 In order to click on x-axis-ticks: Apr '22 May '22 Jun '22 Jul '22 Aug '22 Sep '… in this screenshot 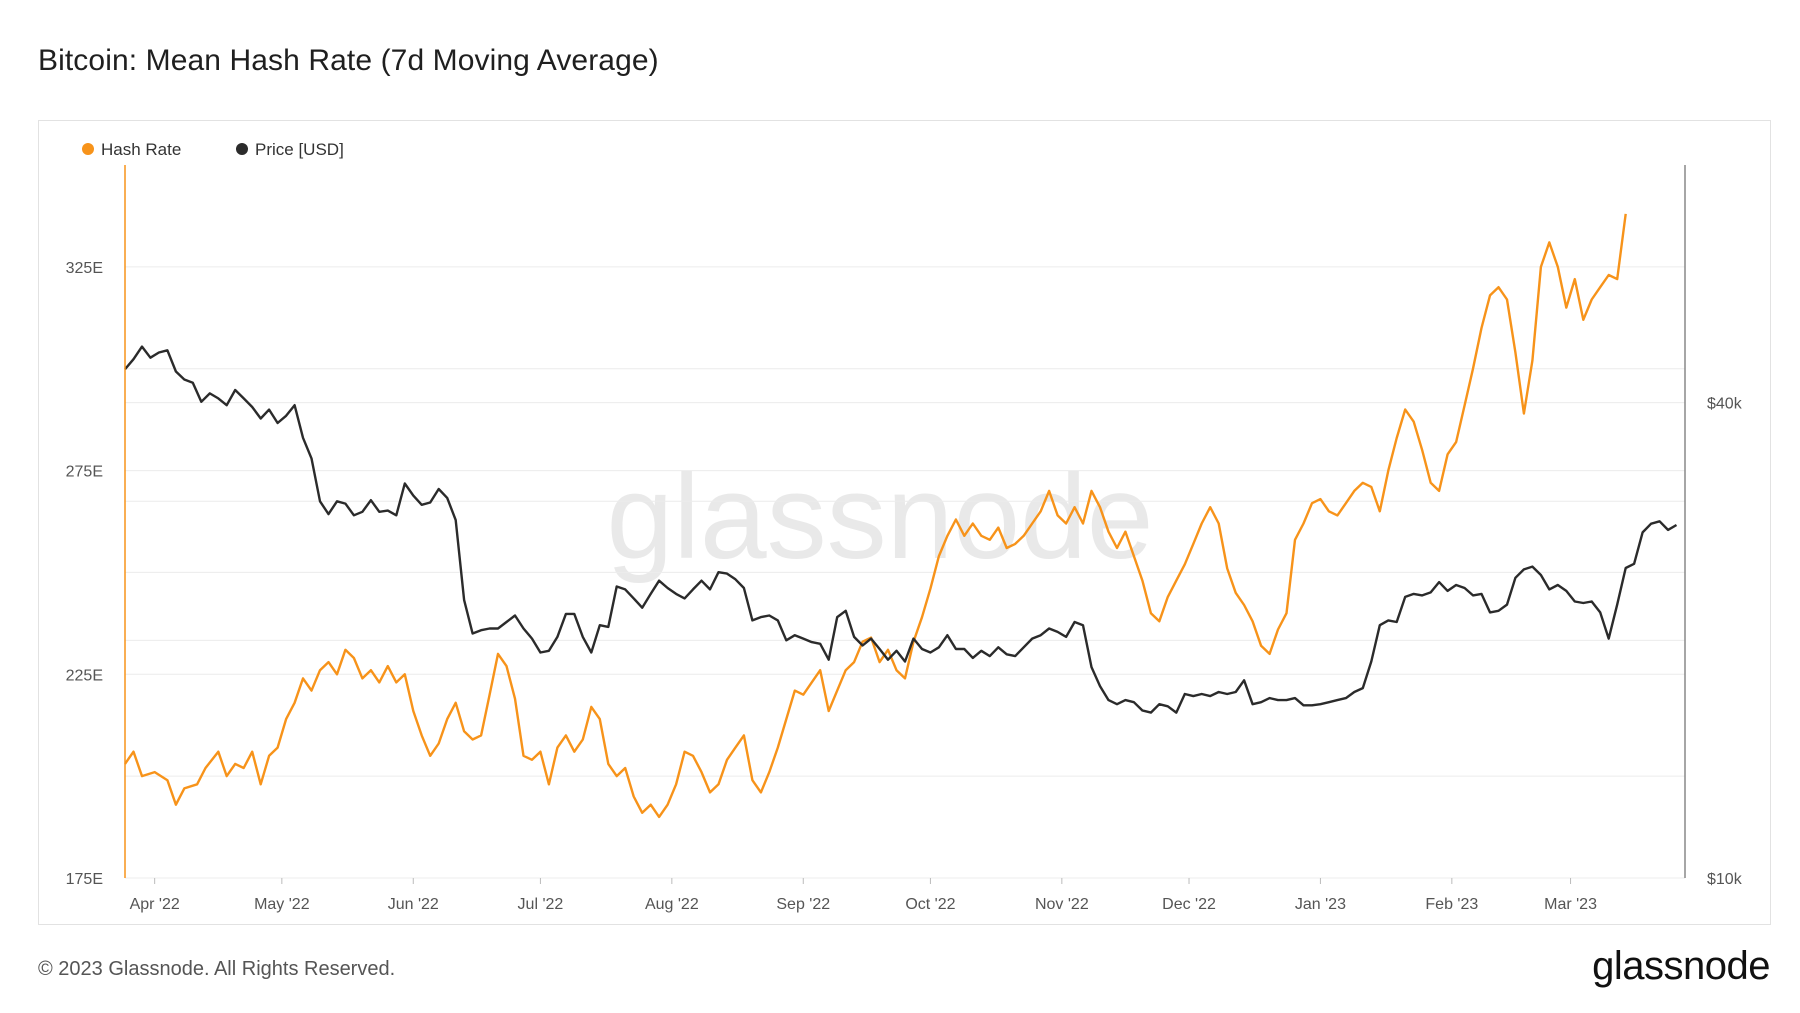, I will do `click(863, 895)`.